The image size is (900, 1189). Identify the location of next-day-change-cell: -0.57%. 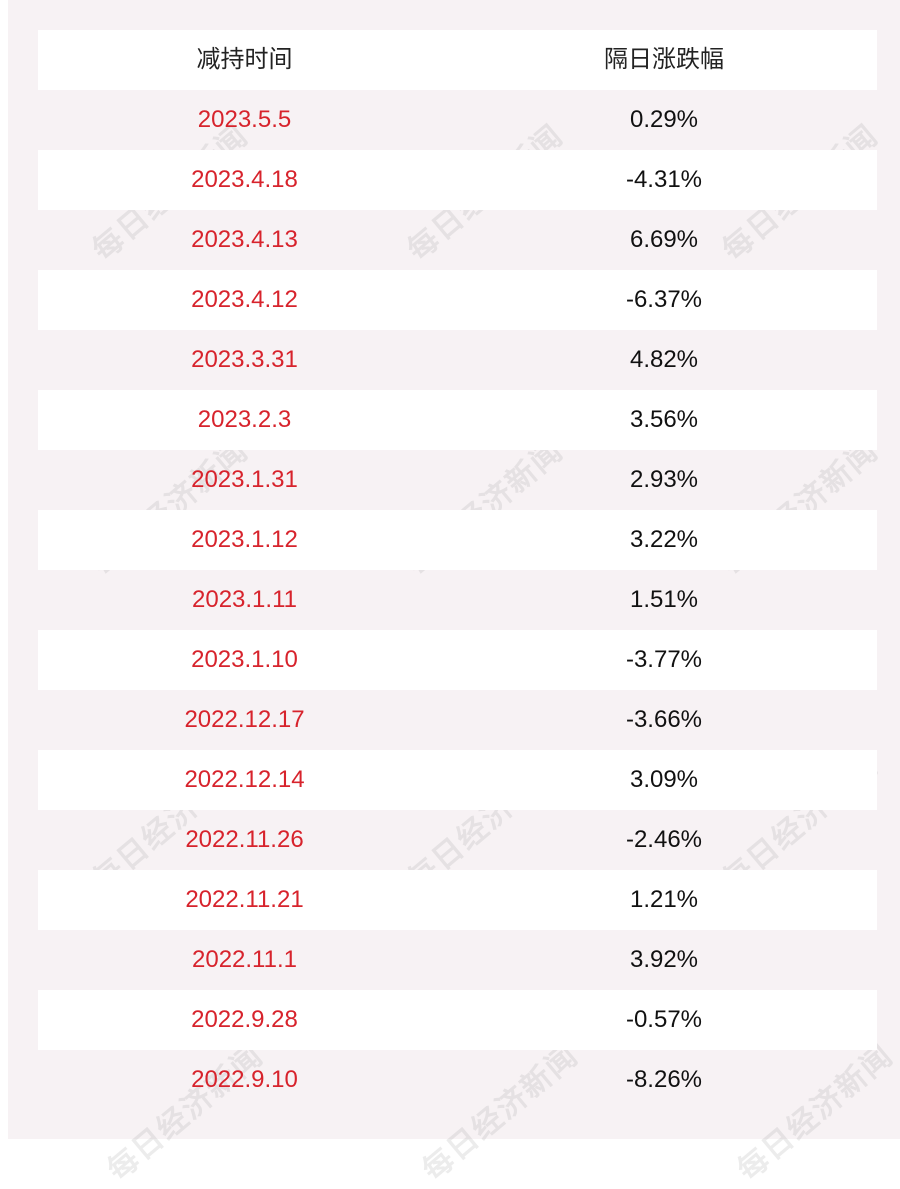
(664, 1019).